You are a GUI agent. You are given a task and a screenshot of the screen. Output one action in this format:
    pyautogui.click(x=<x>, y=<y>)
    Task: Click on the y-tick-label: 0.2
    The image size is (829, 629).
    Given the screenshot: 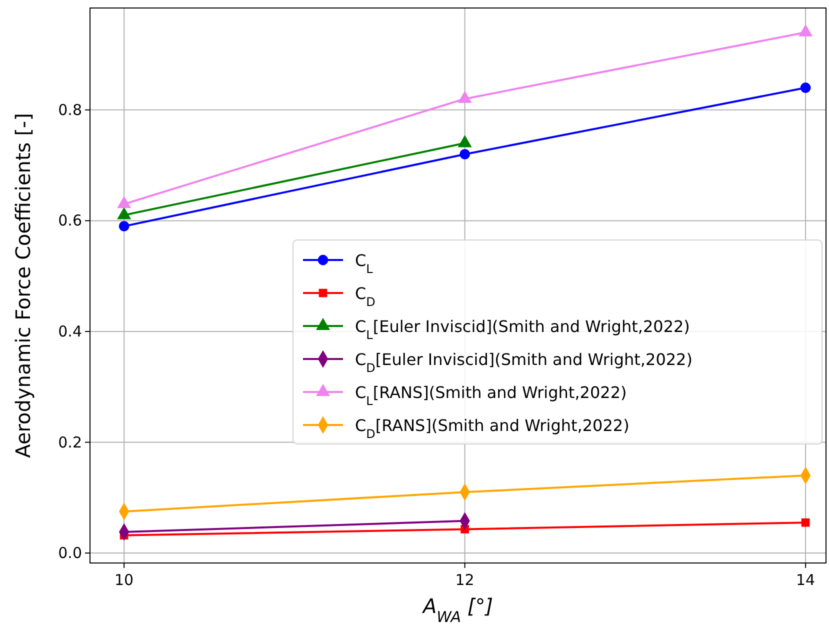 What is the action you would take?
    pyautogui.click(x=70, y=442)
    